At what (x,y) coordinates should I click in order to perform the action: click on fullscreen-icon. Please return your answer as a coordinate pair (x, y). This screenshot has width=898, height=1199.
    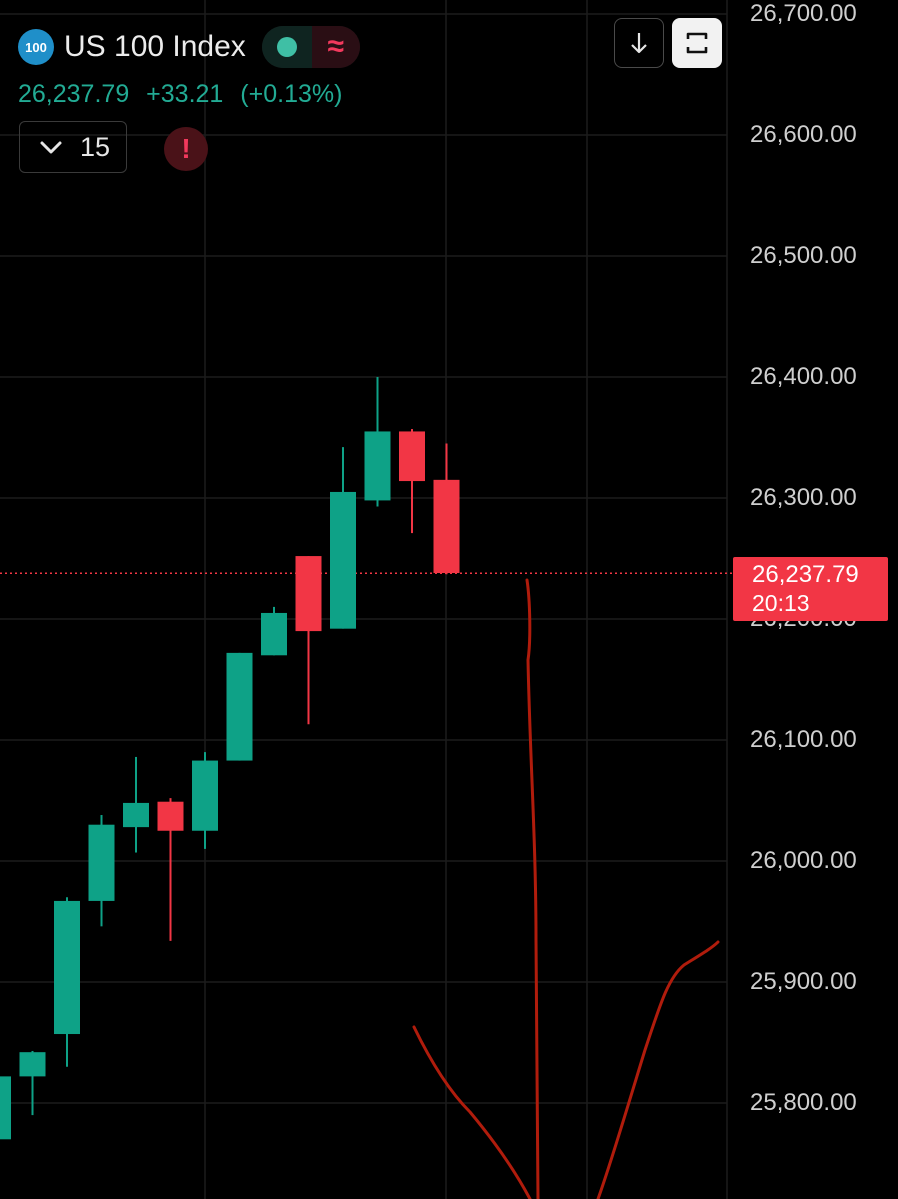
    Looking at the image, I should click on (697, 43).